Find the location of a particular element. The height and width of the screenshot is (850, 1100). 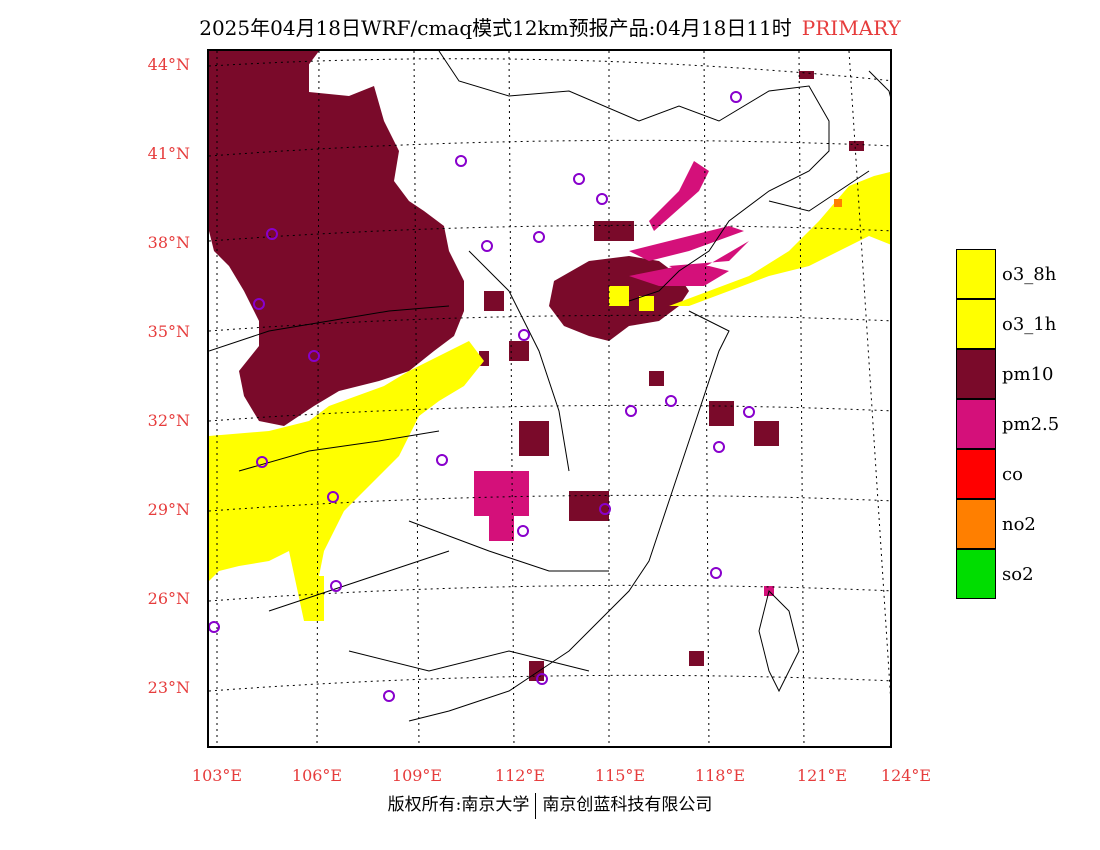

lon-label-112e: 112°E is located at coordinates (520, 775).